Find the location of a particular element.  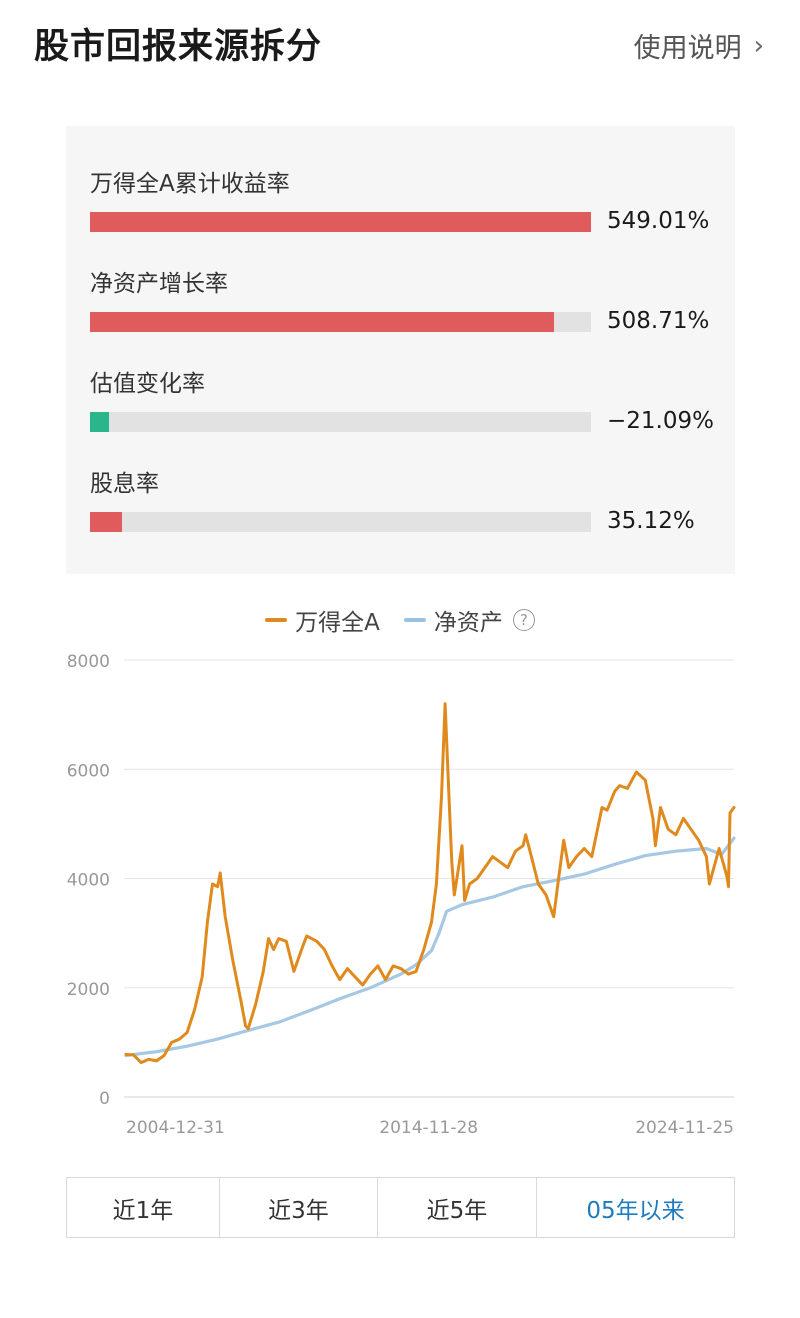

metric-label: 万得全A累计收益率 is located at coordinates (190, 184).